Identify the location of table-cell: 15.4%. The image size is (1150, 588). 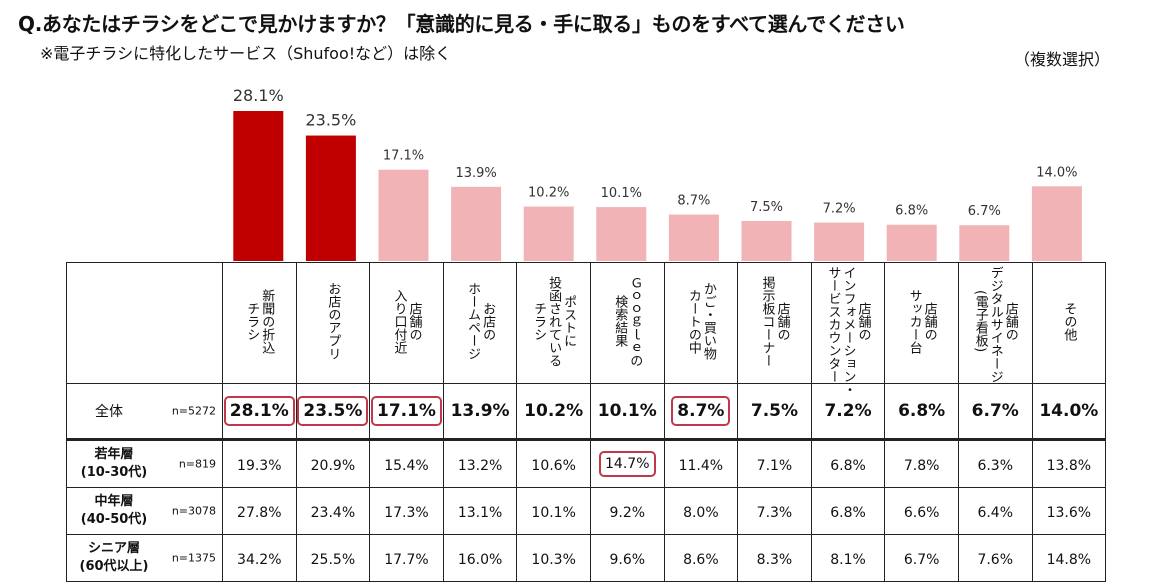
(406, 463).